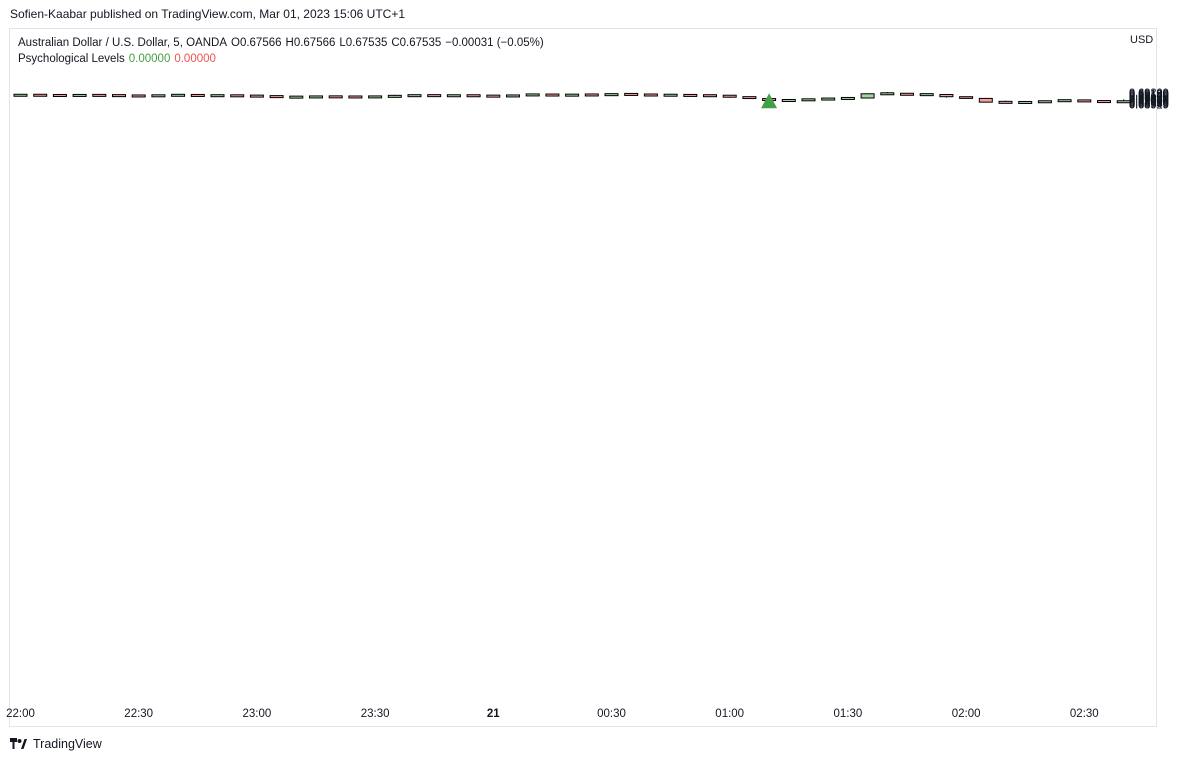 The image size is (1194, 762). Describe the element at coordinates (138, 714) in the screenshot. I see `time-axis-label: 22:30` at that location.